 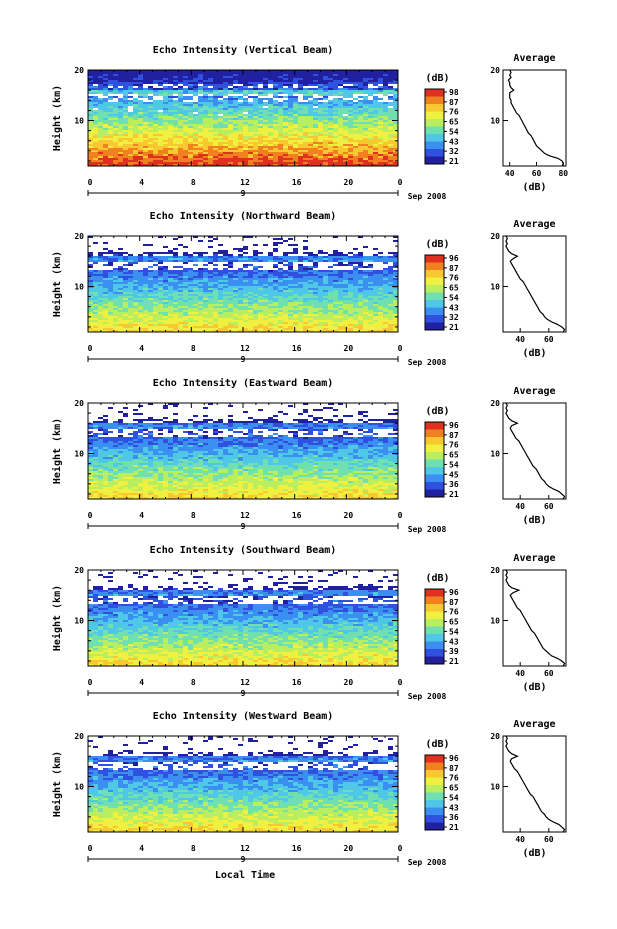 What do you see at coordinates (243, 550) in the screenshot?
I see `panel-title: Echo Intensity (Southward Beam)` at bounding box center [243, 550].